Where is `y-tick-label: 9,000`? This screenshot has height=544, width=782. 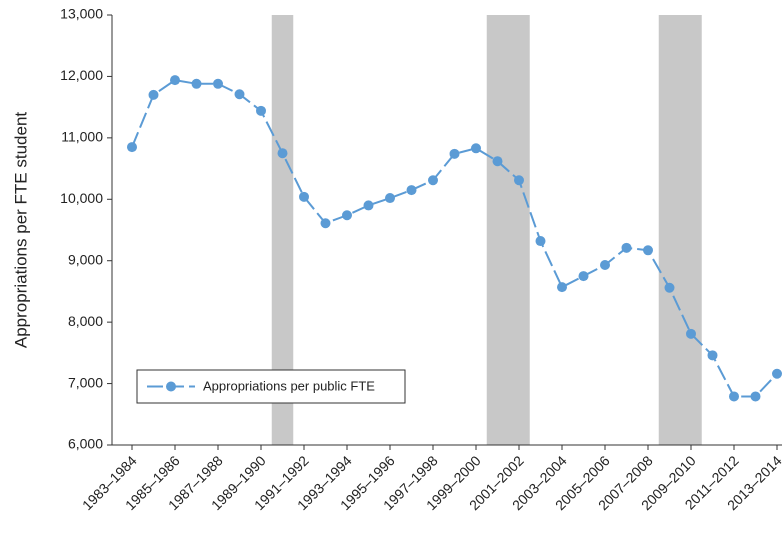 y-tick-label: 9,000 is located at coordinates (85, 259).